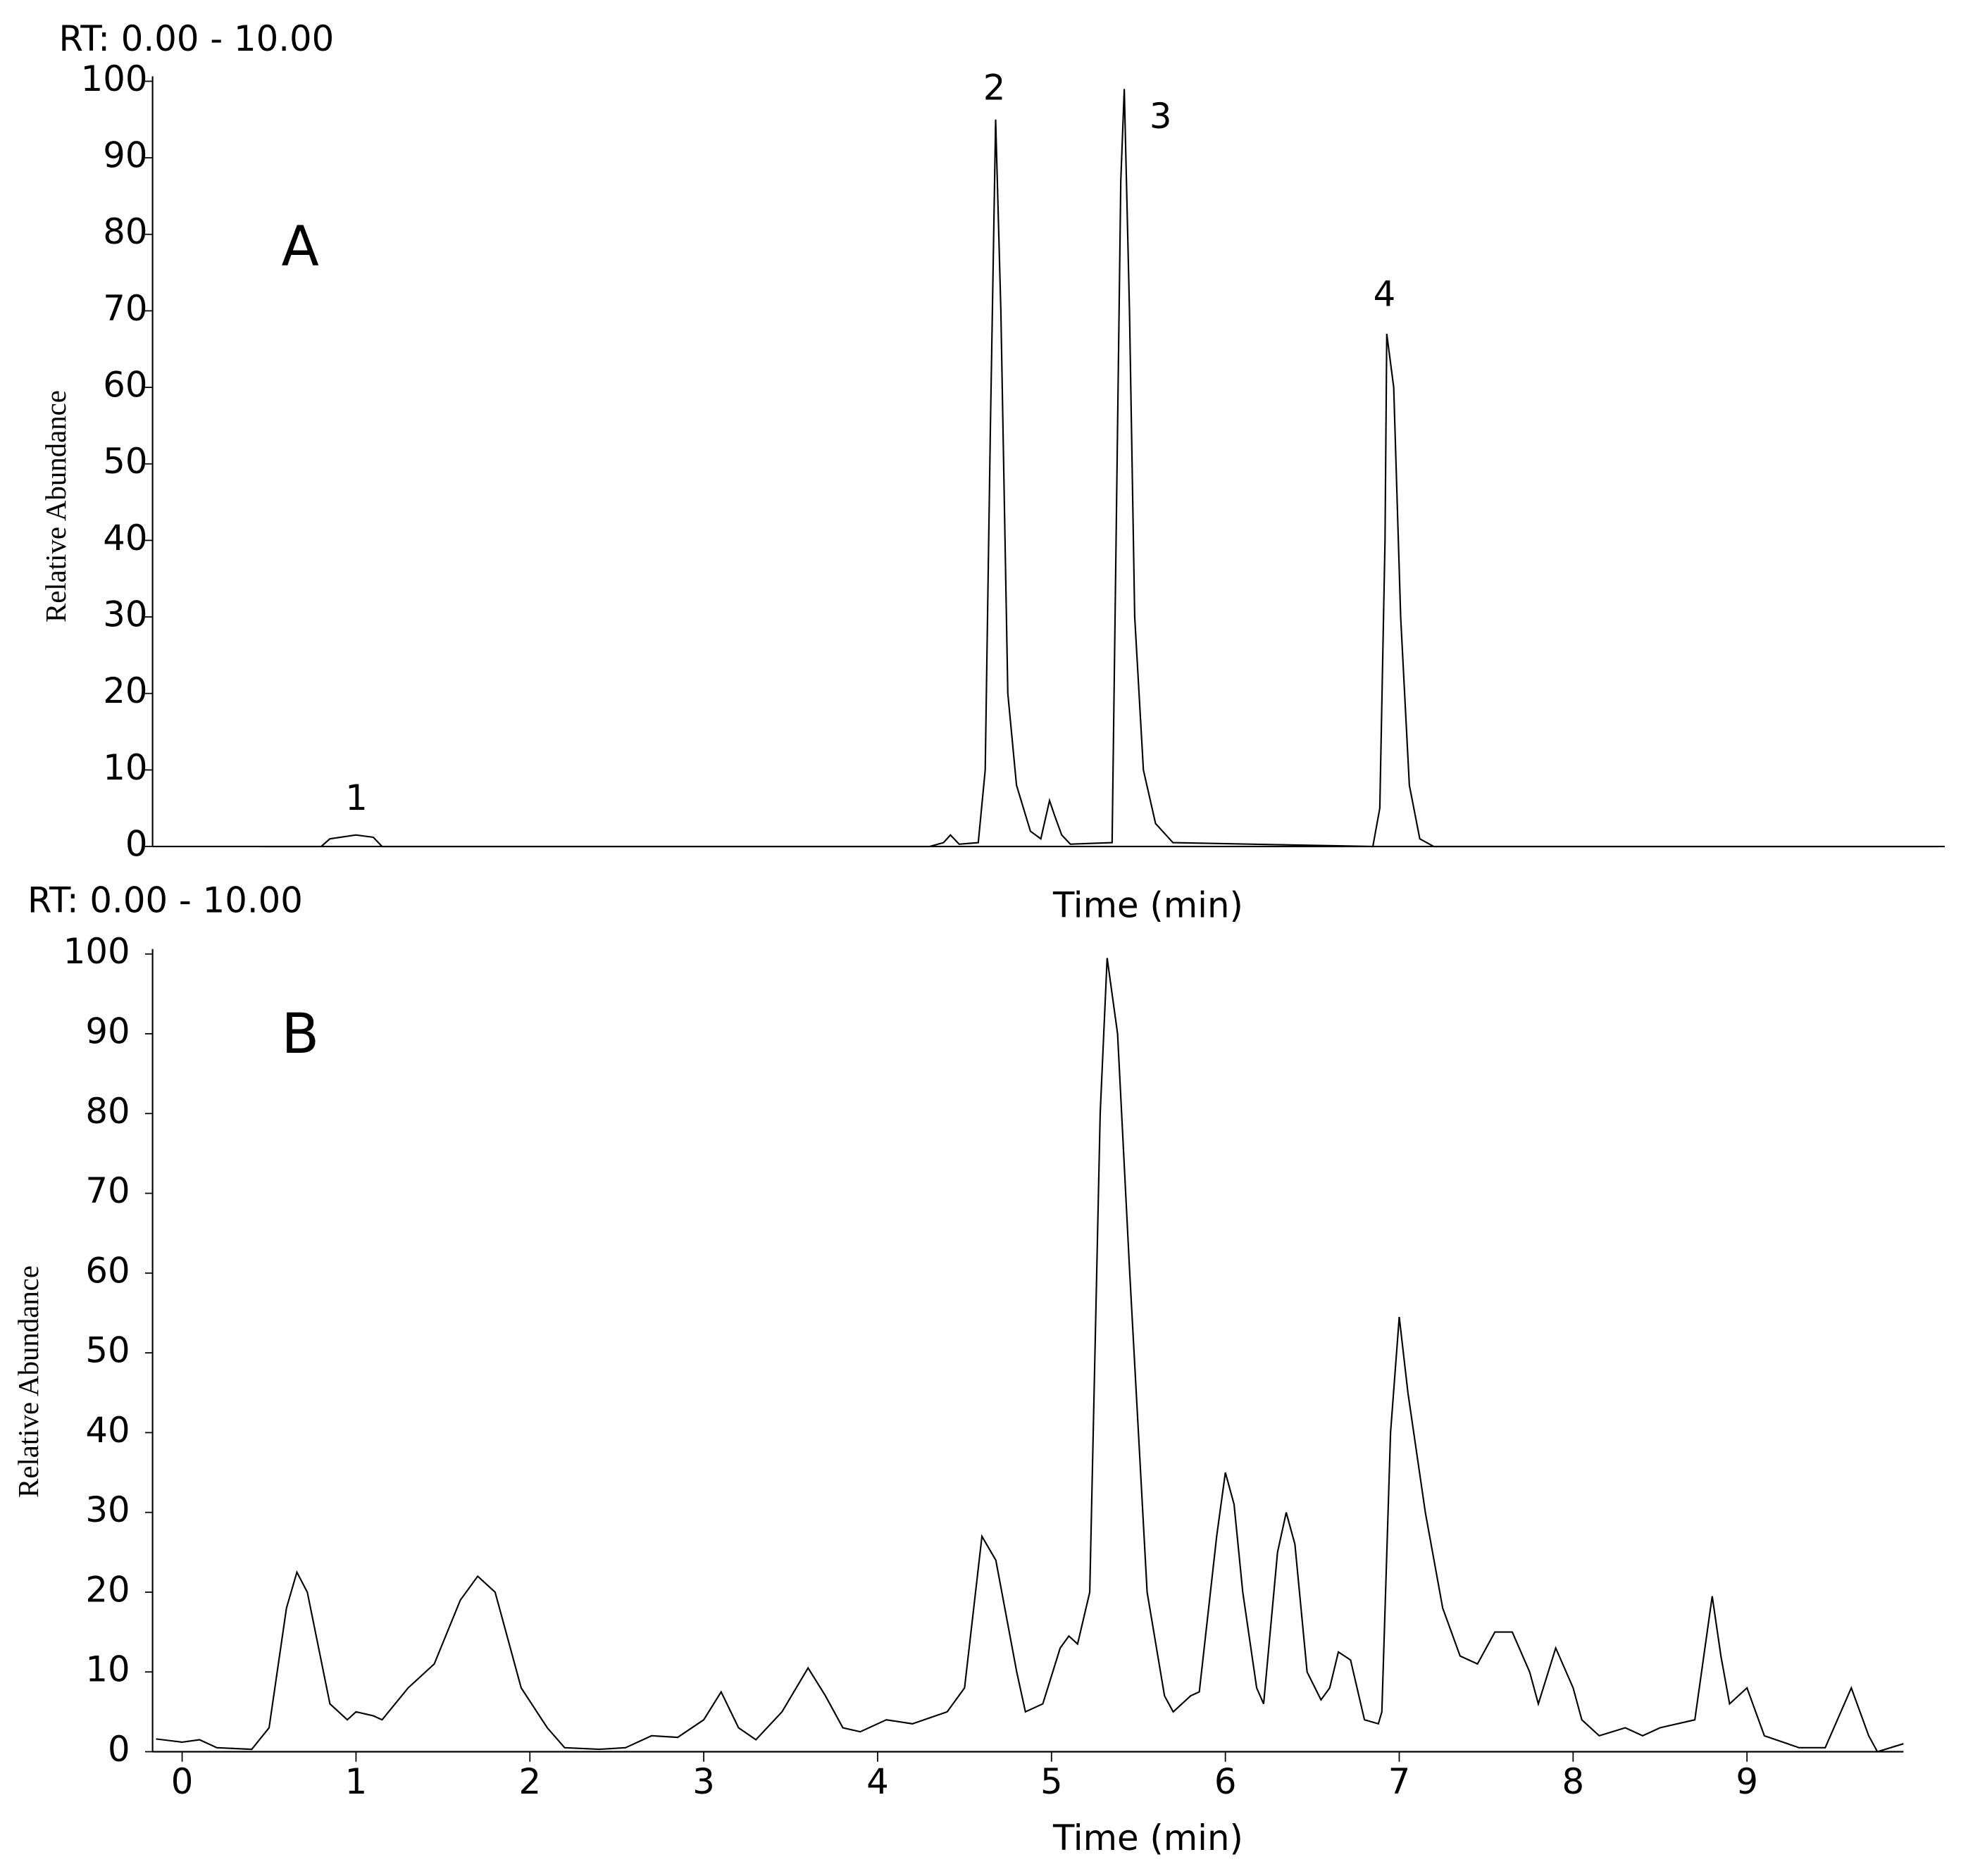 The height and width of the screenshot is (1876, 1961). Describe the element at coordinates (994, 87) in the screenshot. I see `peak-label: 2` at that location.